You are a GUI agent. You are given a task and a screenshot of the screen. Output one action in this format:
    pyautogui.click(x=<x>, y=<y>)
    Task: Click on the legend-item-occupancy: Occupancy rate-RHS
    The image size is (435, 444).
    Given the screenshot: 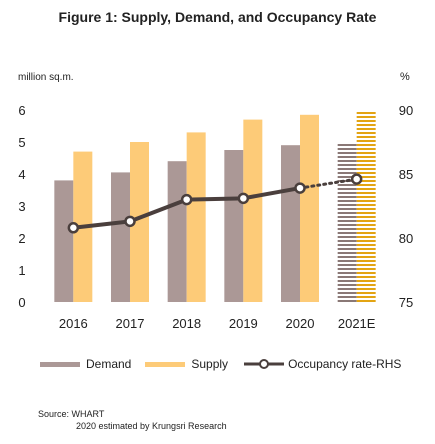 What is the action you would take?
    pyautogui.click(x=321, y=364)
    